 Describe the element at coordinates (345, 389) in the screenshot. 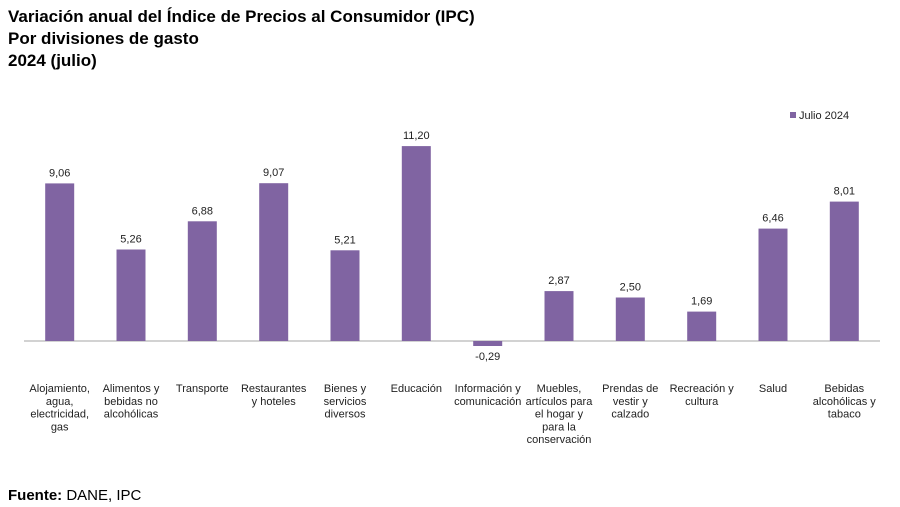

I see `category-label-4-line-0: Bienes y` at that location.